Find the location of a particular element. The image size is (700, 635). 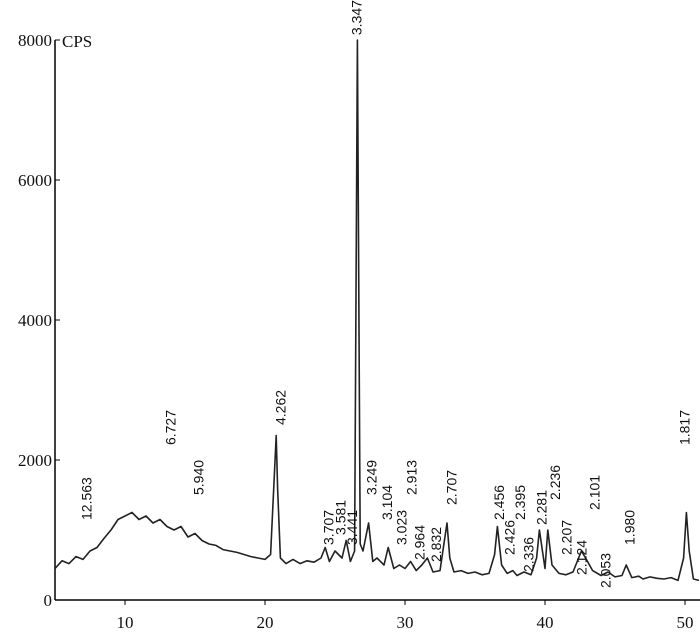

y-tick-label: 6000 is located at coordinates (35, 180).